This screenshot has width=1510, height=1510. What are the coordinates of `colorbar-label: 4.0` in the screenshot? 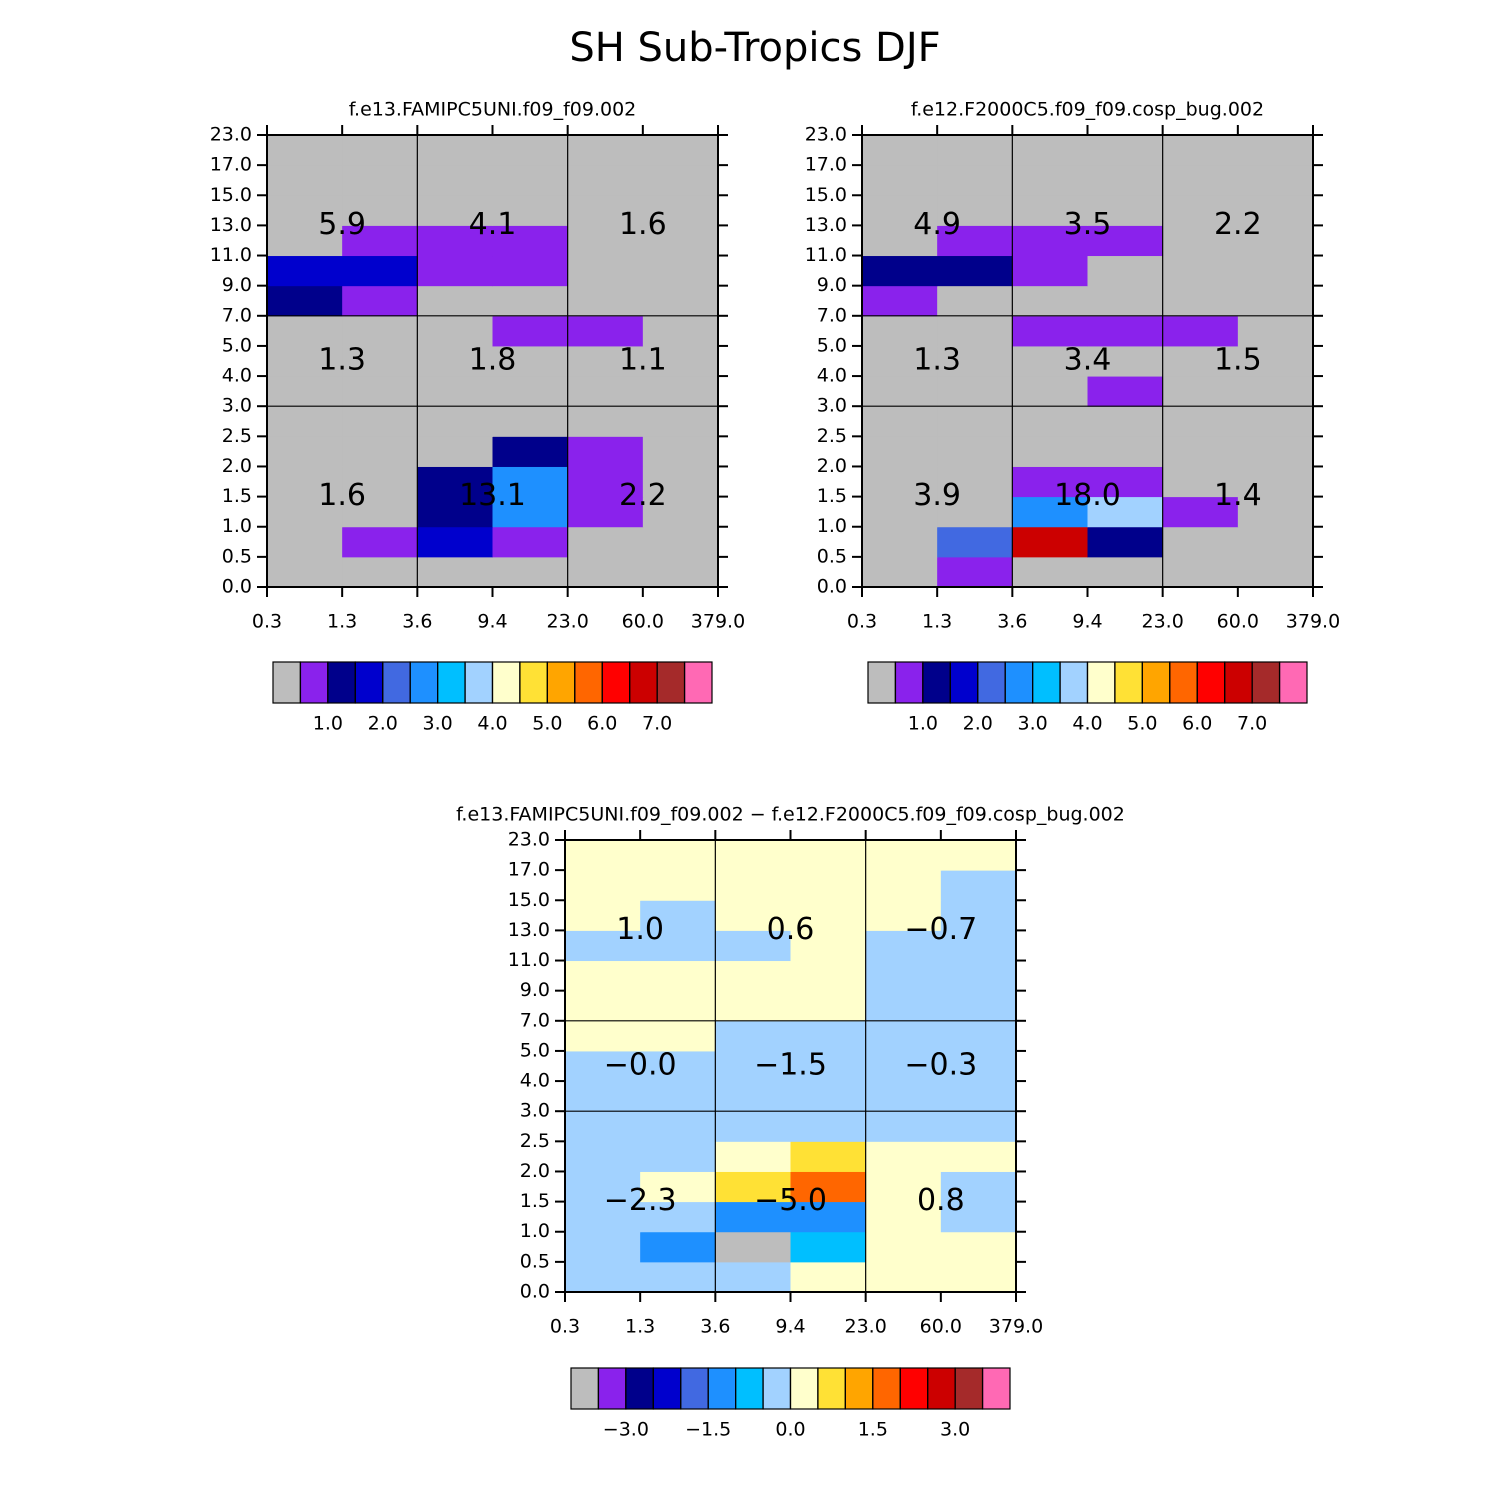 It's located at (1087, 724).